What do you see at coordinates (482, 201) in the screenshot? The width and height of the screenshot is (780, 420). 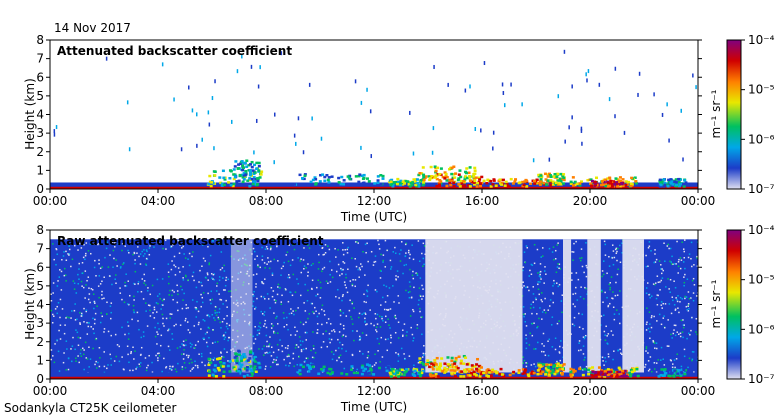 I see `x-tick-label: 16:00` at bounding box center [482, 201].